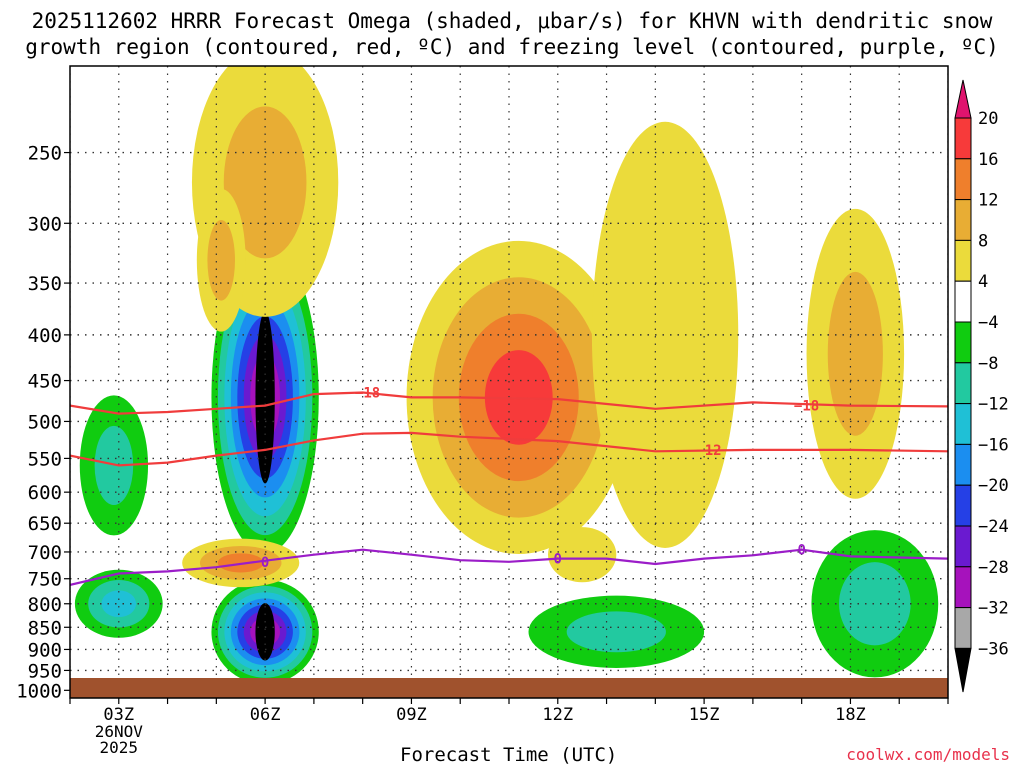 Image resolution: width=1024 pixels, height=768 pixels. What do you see at coordinates (983, 241) in the screenshot?
I see `colorbar-label-3: 8` at bounding box center [983, 241].